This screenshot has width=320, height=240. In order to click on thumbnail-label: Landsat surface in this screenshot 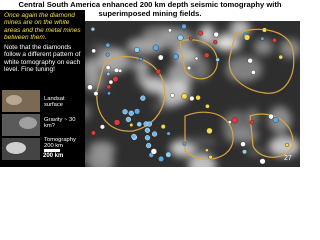, I will do `click(54, 102)`.